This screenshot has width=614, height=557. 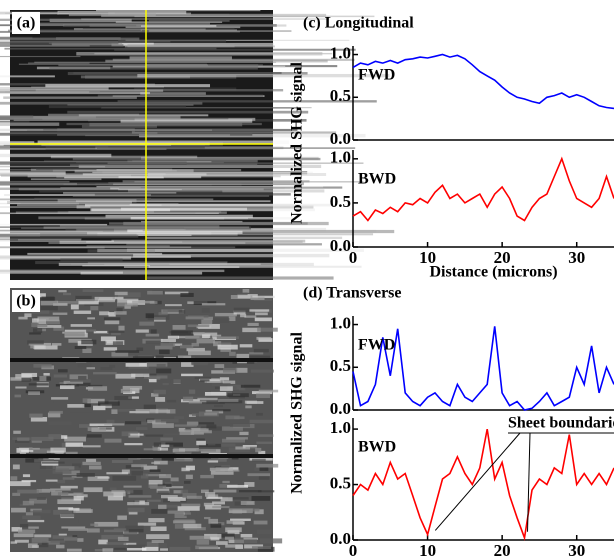 I want to click on x-tick-label: 30, so click(x=576, y=257).